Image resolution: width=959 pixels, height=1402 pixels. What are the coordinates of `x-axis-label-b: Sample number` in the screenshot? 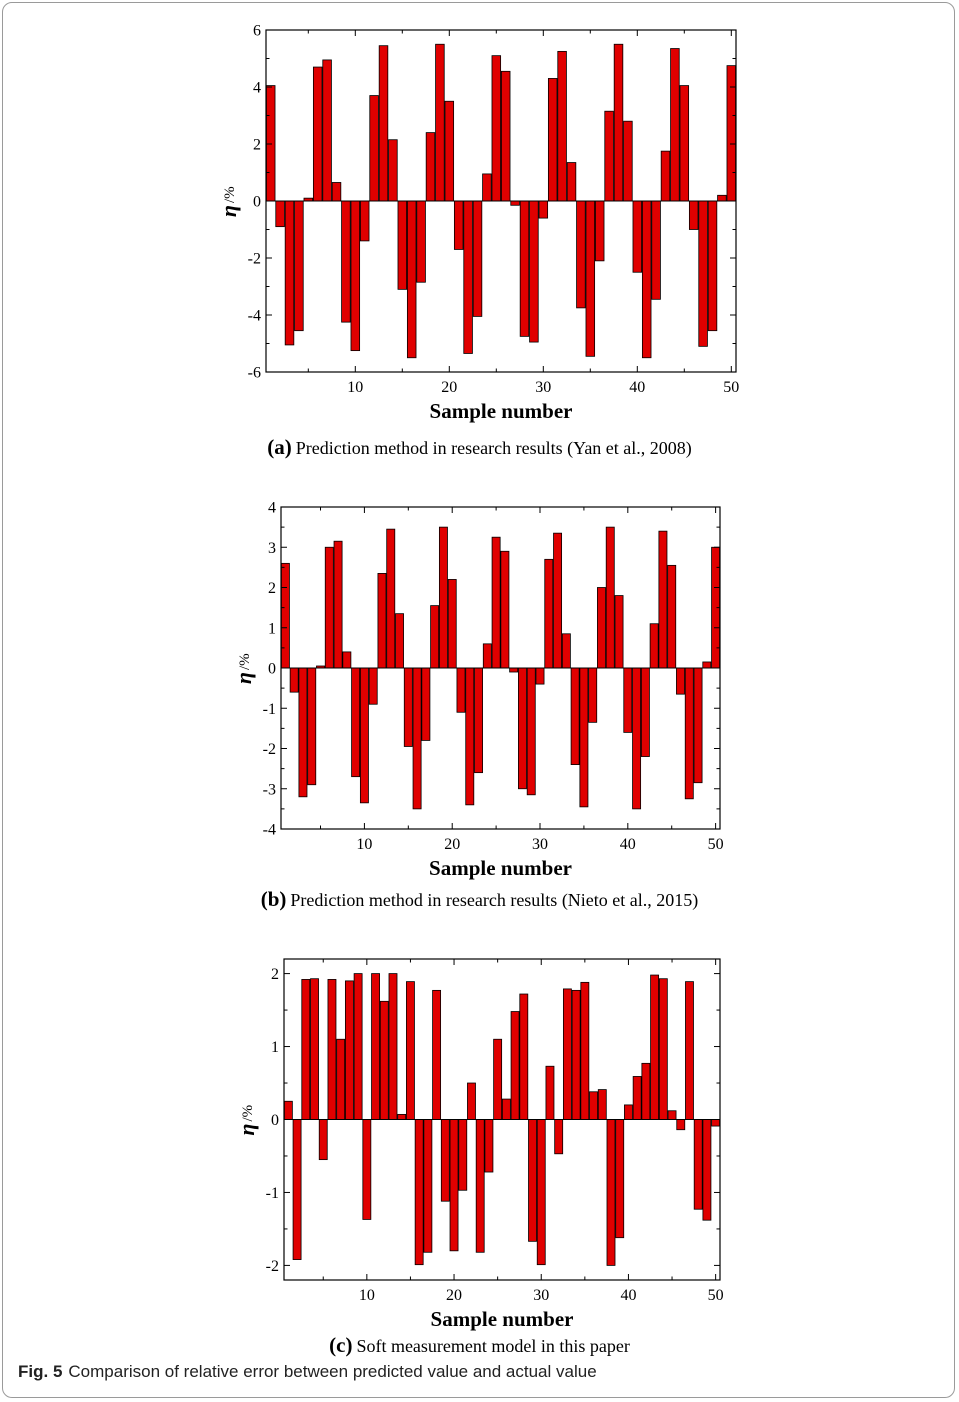 It's located at (500, 868).